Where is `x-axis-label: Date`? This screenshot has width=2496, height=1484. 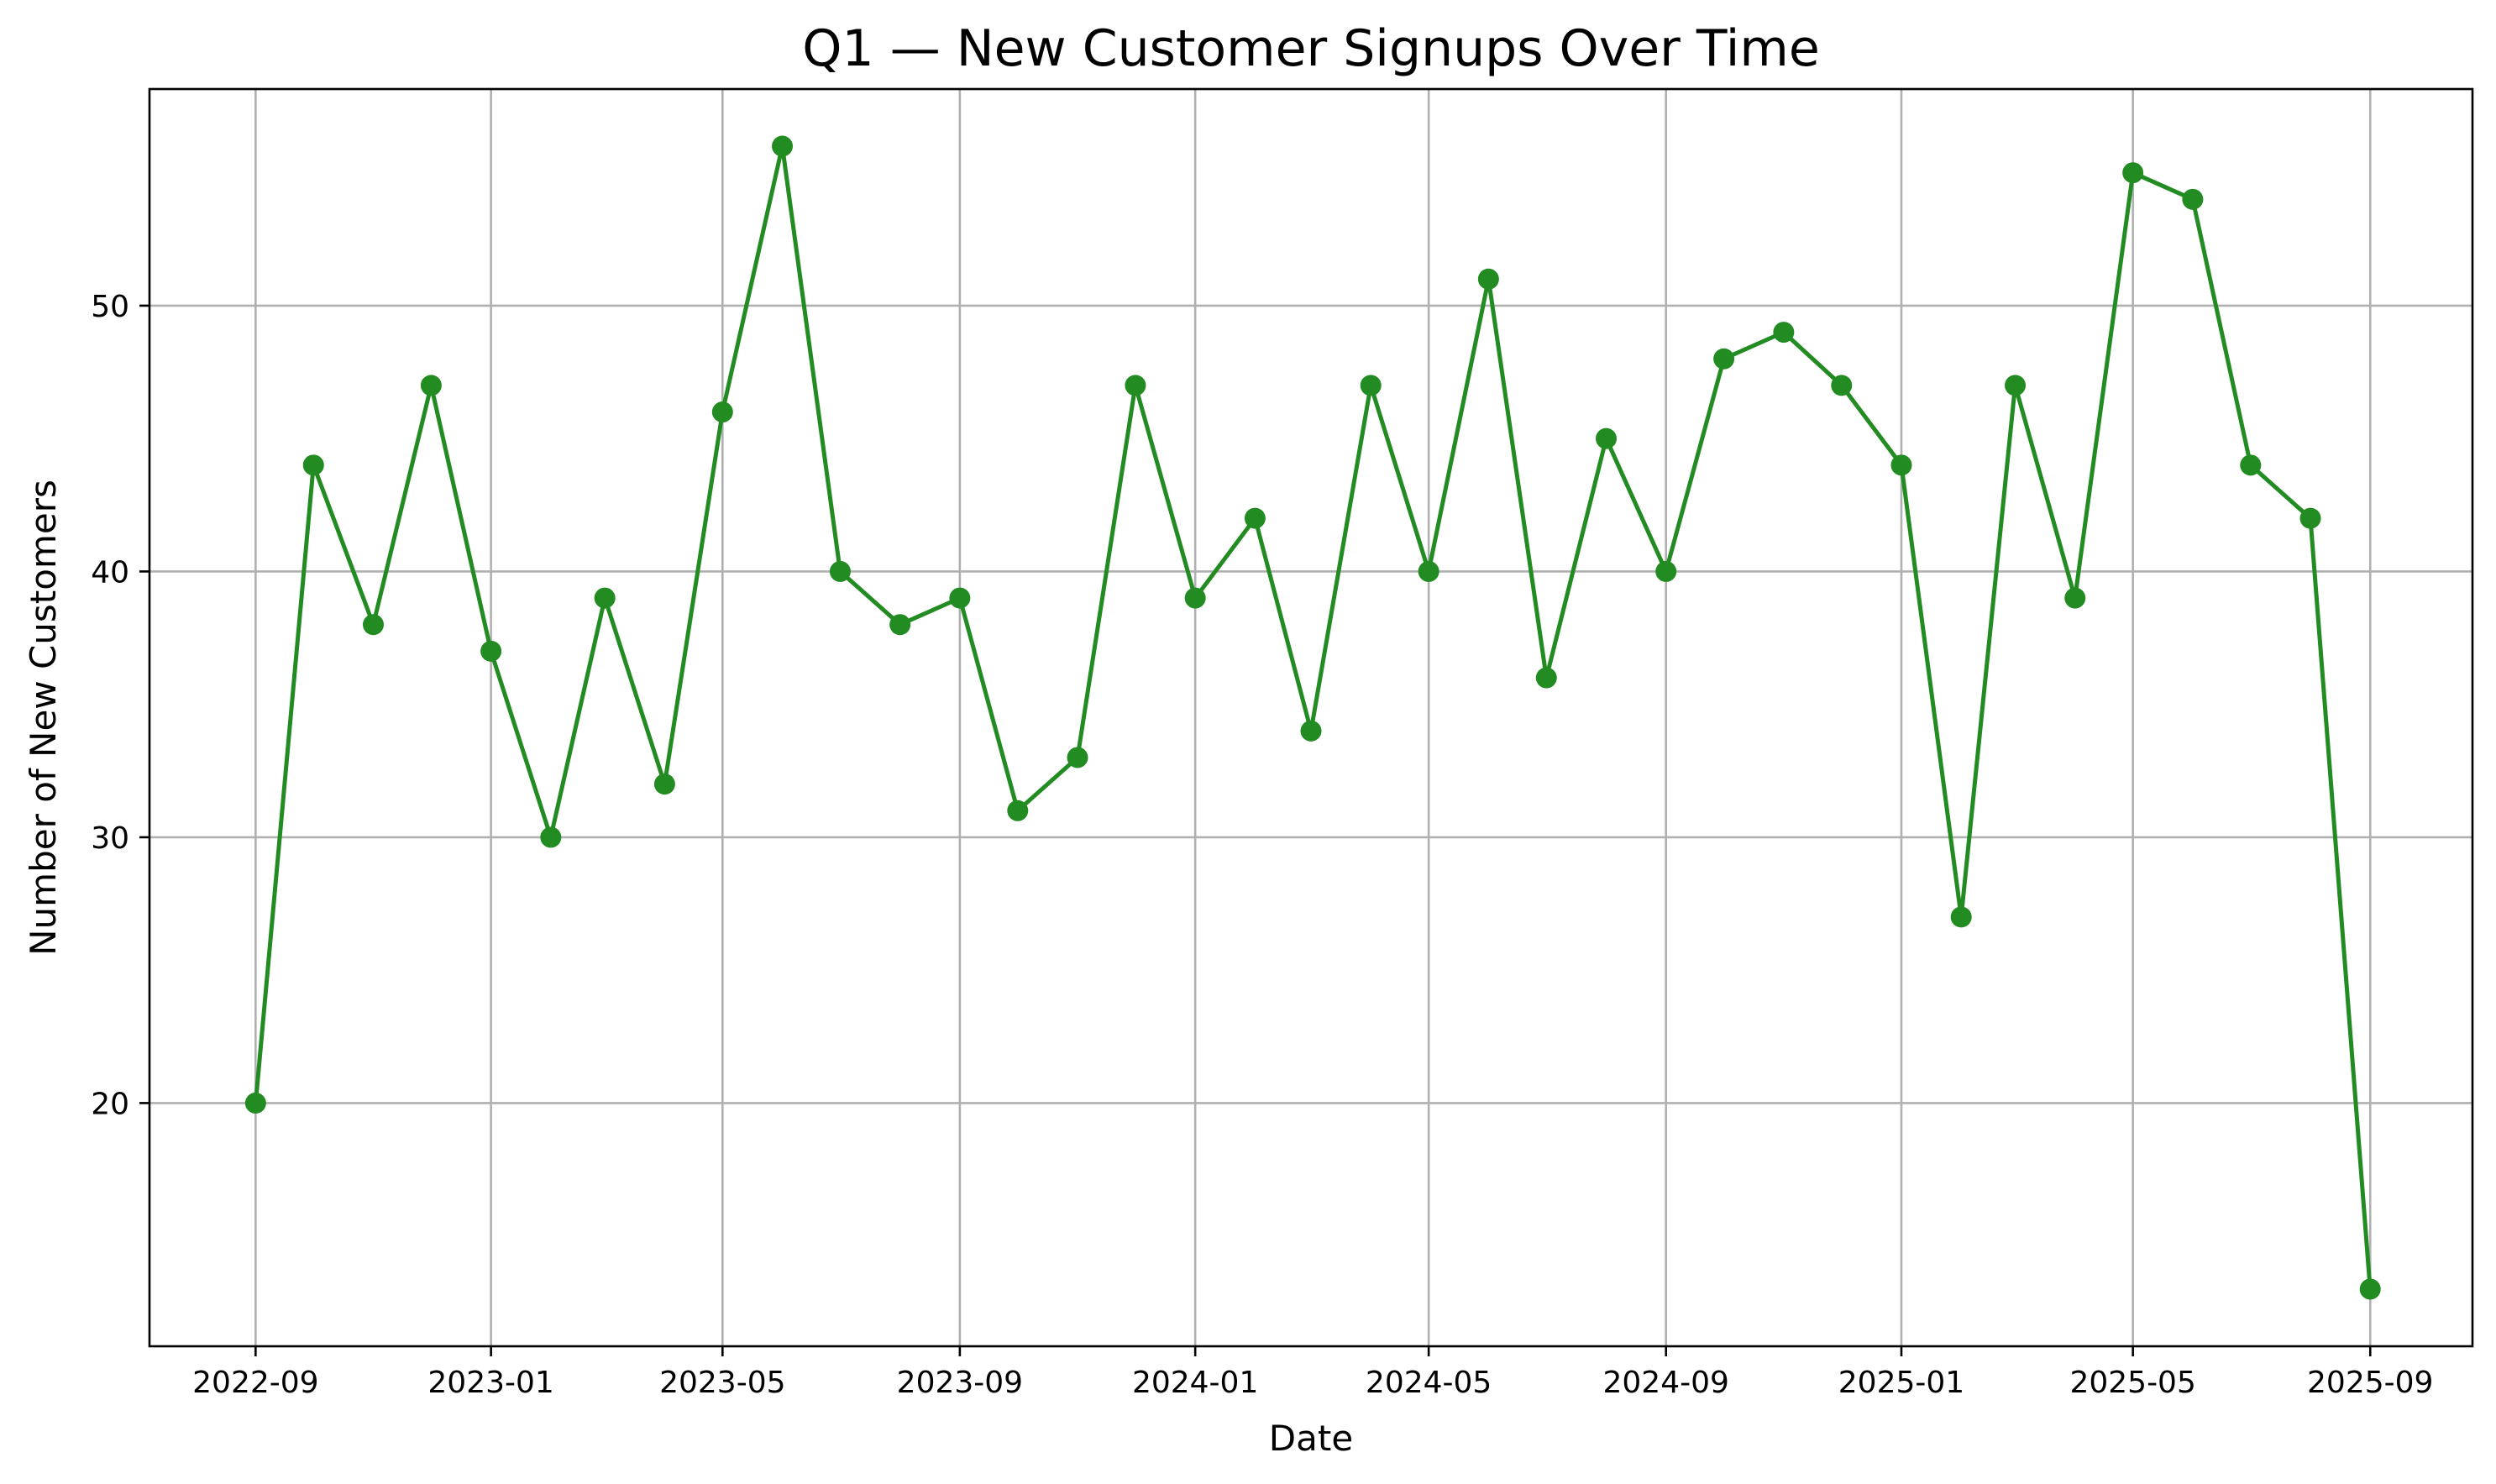
x-axis-label: Date is located at coordinates (1311, 1439).